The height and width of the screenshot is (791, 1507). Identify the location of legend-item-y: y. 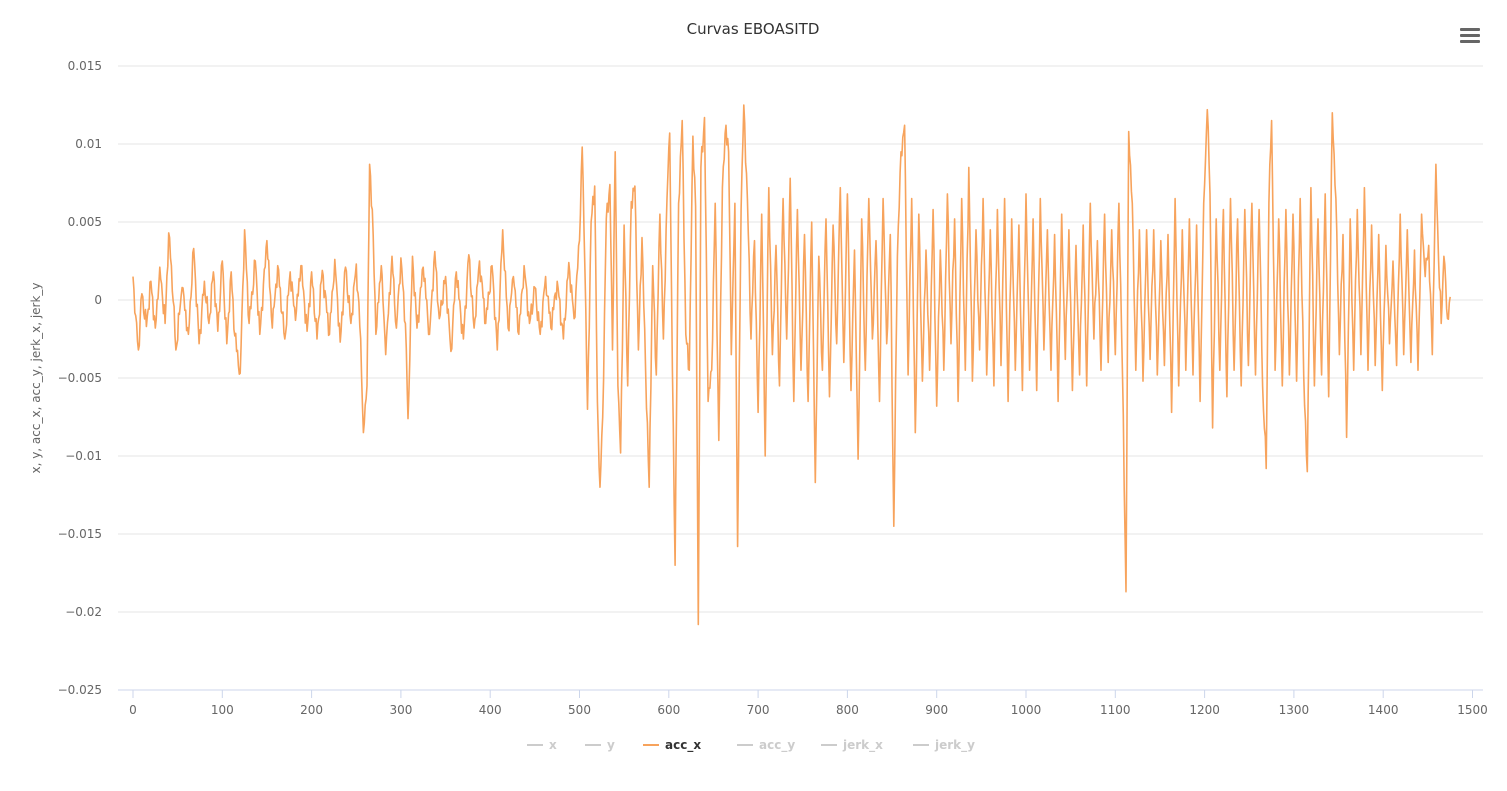
(600, 745).